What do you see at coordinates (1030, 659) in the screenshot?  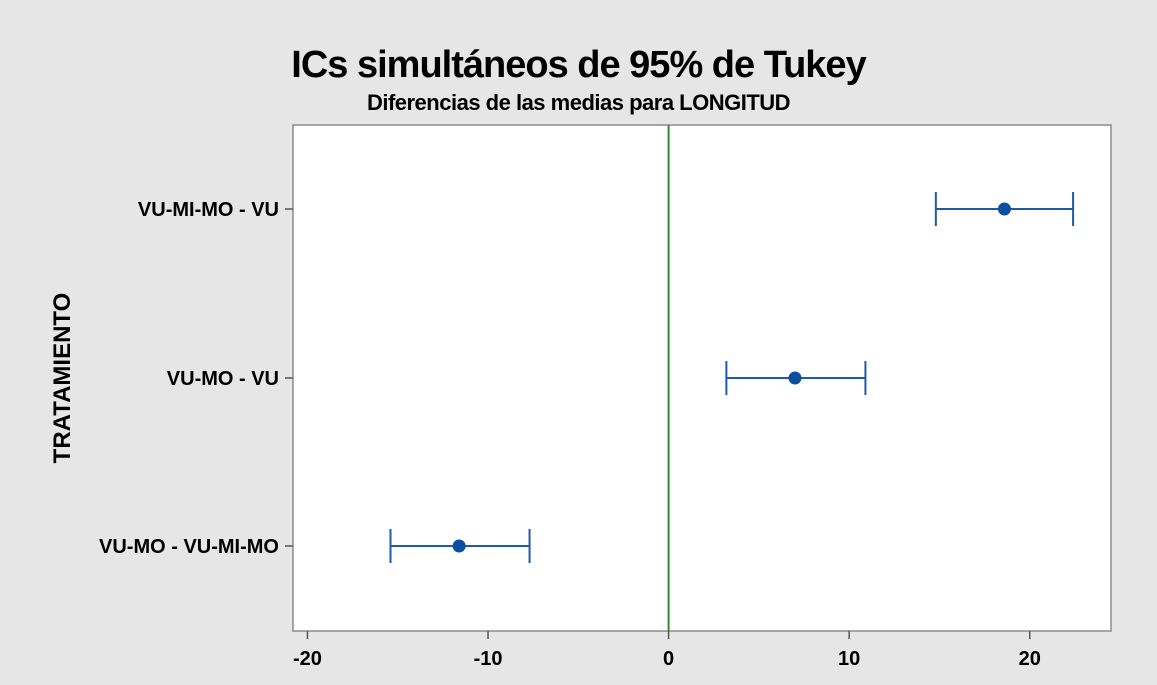 I see `x-tick-label: 20` at bounding box center [1030, 659].